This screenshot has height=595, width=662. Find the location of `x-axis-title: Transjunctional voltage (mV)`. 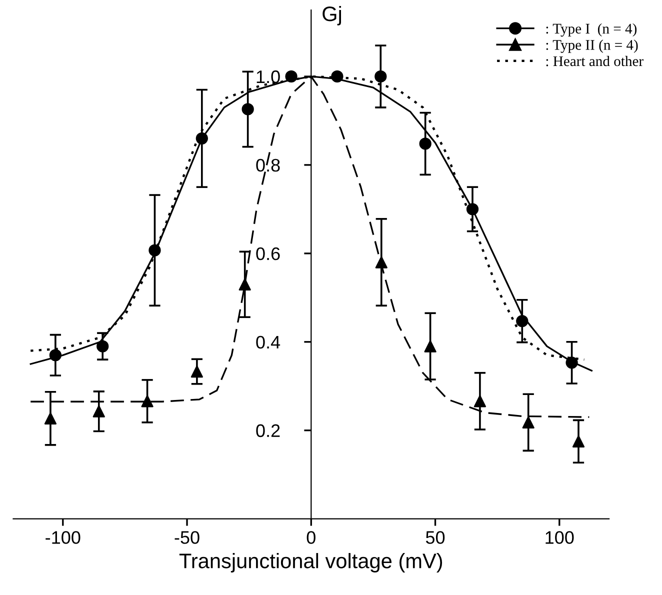

x-axis-title: Transjunctional voltage (mV) is located at coordinates (310, 562).